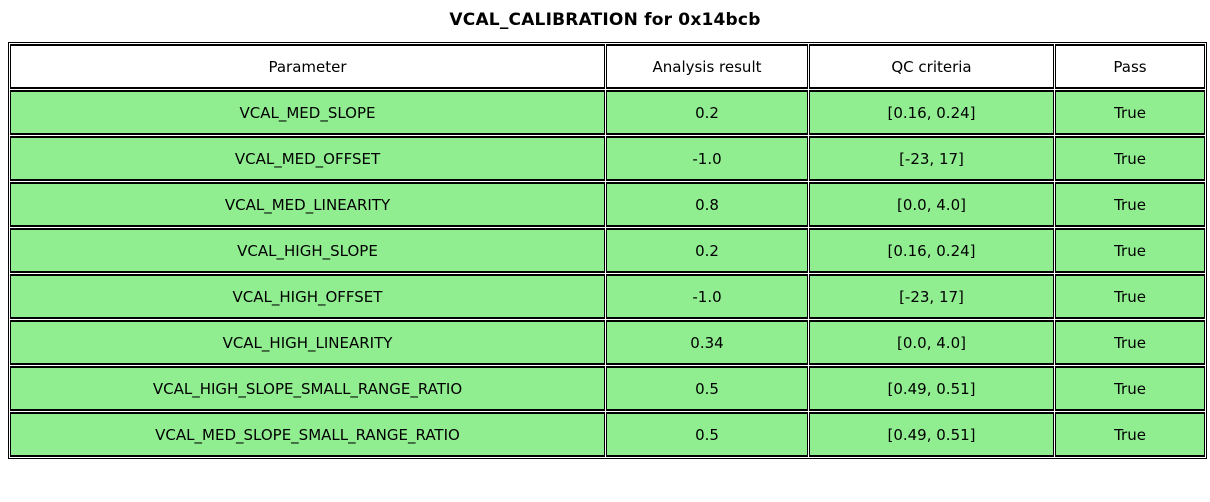 The width and height of the screenshot is (1210, 502). I want to click on table-row: VCAL_MED_LINEARITY 0.8 [0.0, 4.0] True, so click(607, 204).